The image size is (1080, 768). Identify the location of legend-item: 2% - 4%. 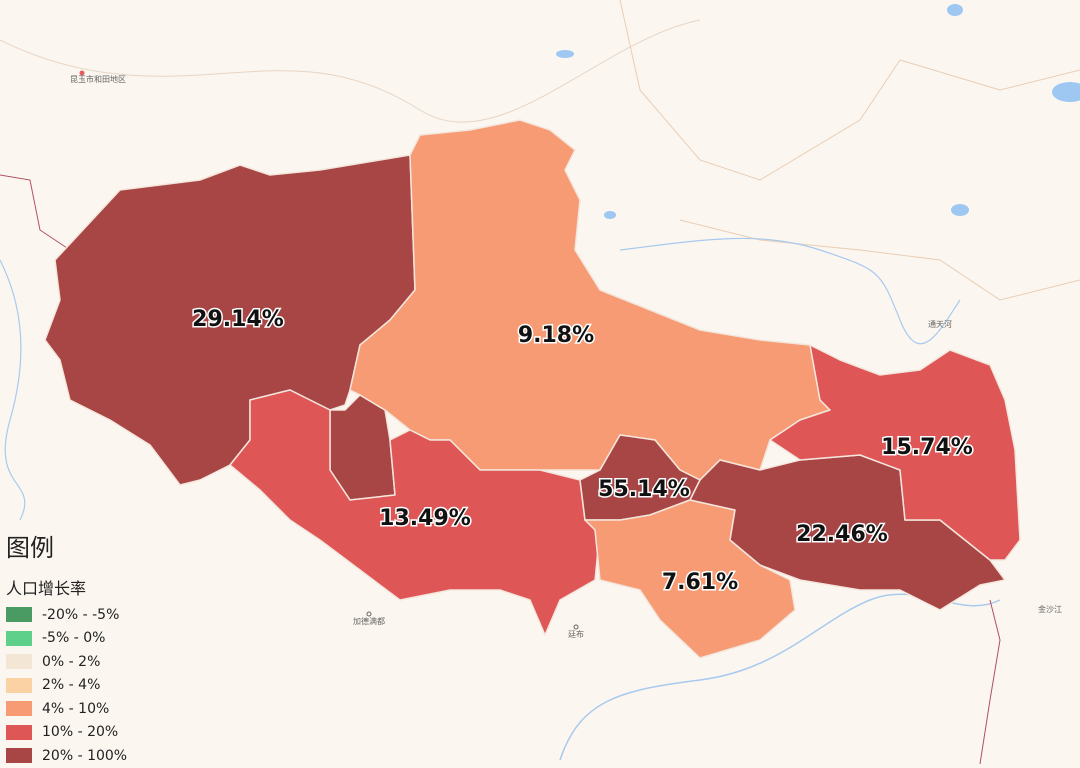
(66, 686).